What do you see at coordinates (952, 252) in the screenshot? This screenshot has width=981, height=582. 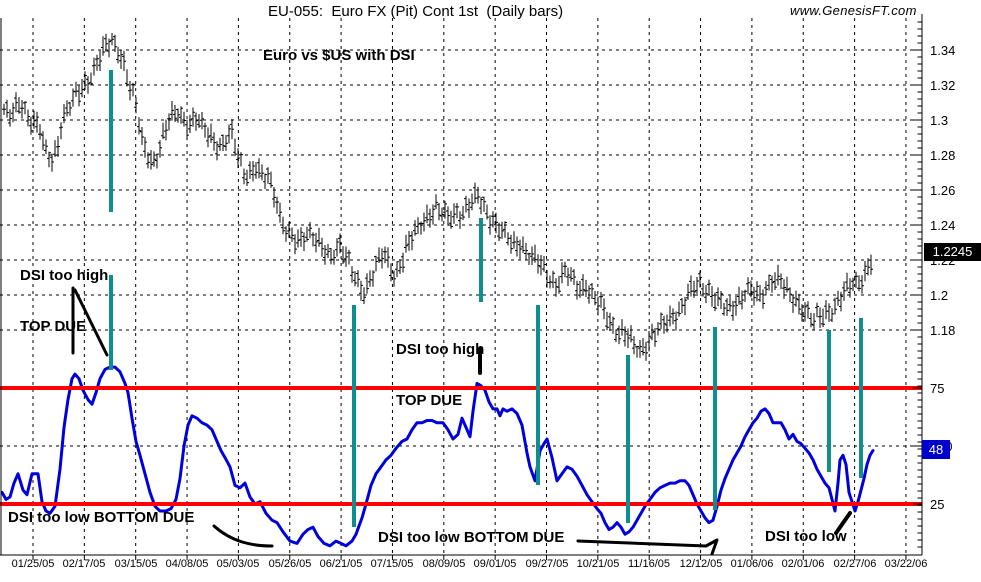 I see `last-price-badge: 1.2245` at bounding box center [952, 252].